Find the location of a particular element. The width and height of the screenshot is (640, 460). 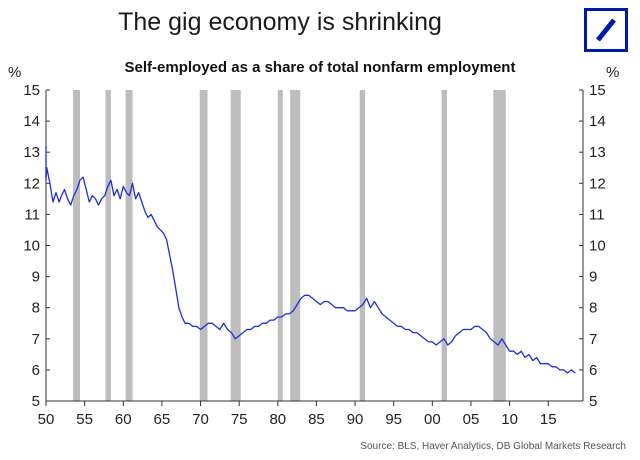

y-tick-label-right: 10 is located at coordinates (597, 246).